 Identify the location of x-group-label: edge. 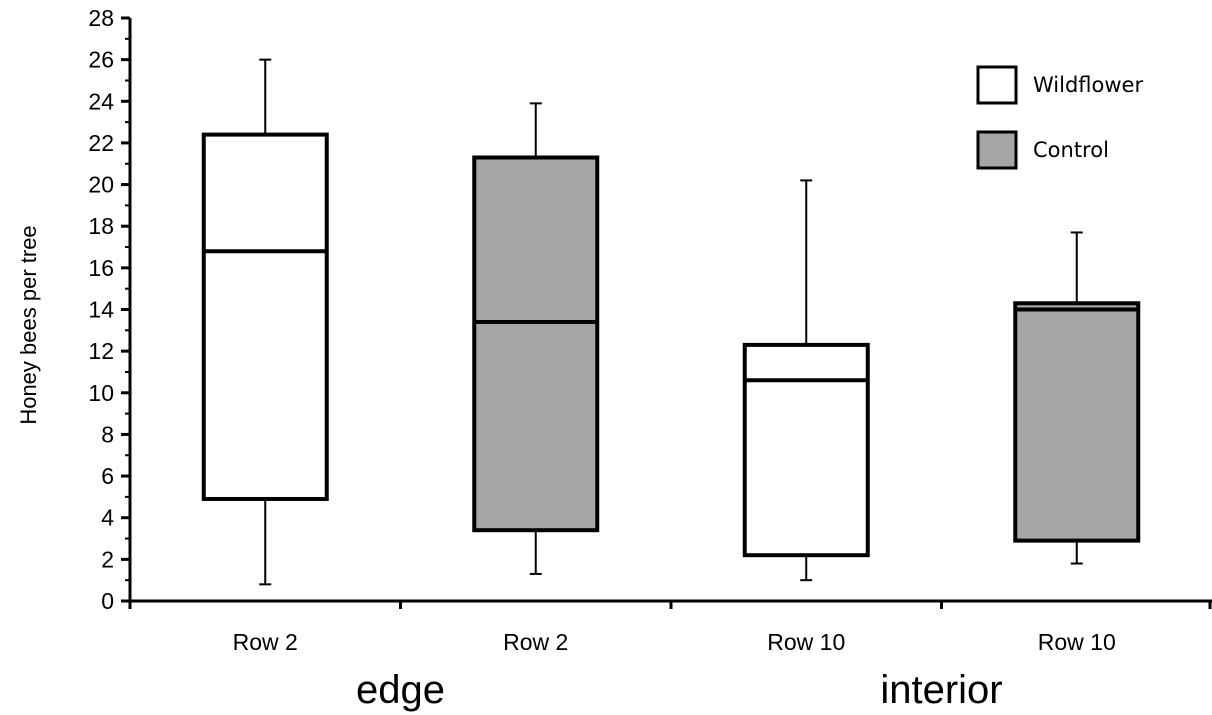
(400, 690).